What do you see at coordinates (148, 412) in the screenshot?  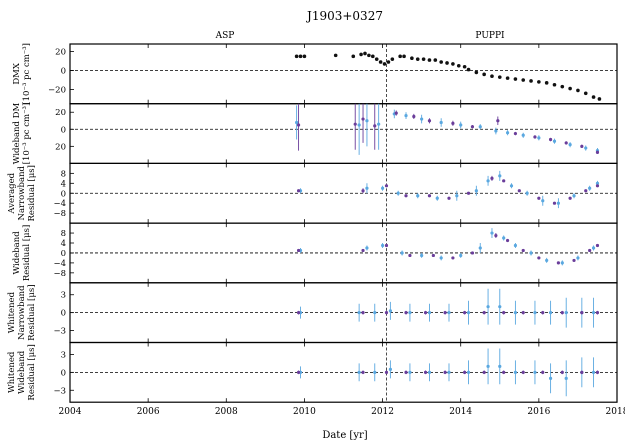 I see `x-tick-label: 2006` at bounding box center [148, 412].